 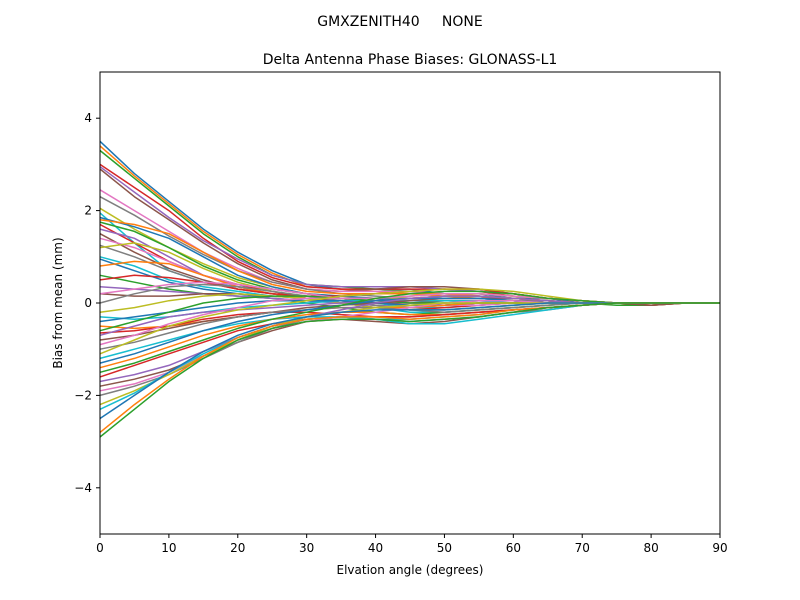 I want to click on y-axis-label: Bias from mean (mm), so click(x=58, y=302).